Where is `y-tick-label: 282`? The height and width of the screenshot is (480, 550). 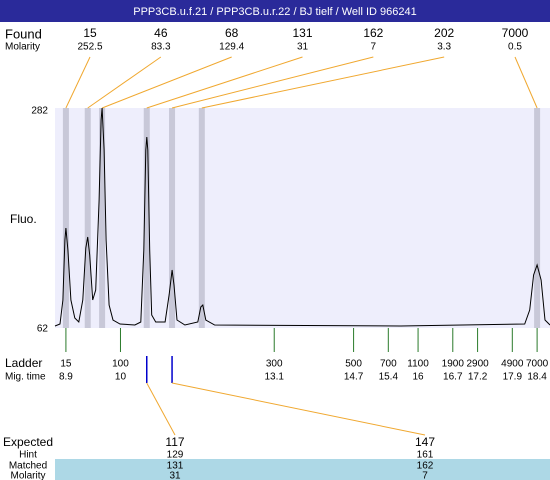
y-tick-label: 282 is located at coordinates (39, 111).